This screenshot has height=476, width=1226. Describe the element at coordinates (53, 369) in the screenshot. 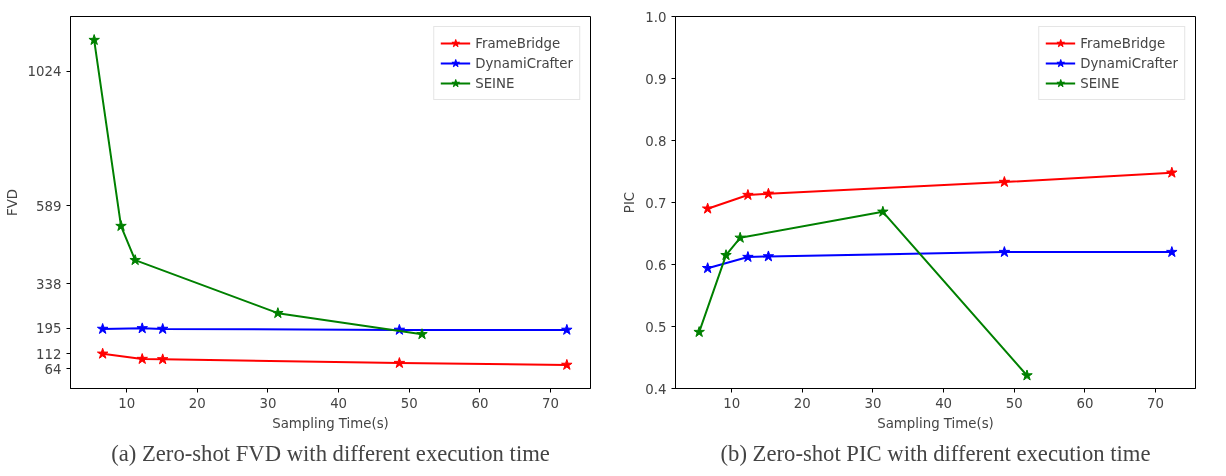

I see `y-tick-label: 64` at that location.